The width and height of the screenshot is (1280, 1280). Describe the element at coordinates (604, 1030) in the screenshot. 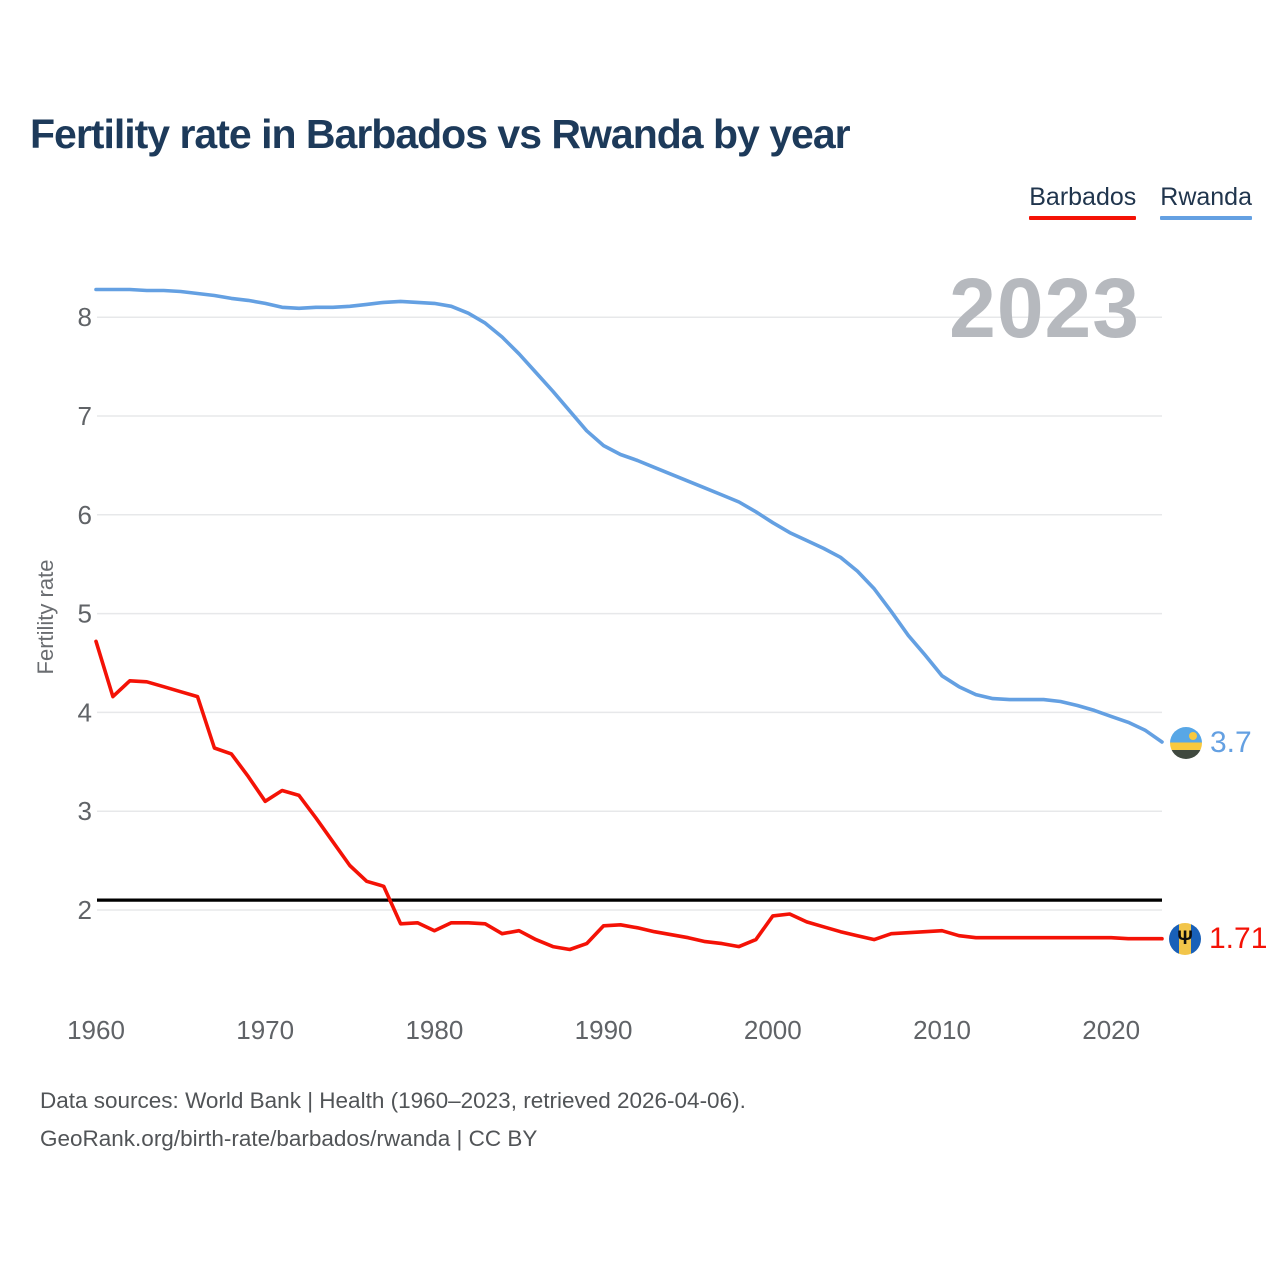

I see `x-tick-label: 1990` at that location.